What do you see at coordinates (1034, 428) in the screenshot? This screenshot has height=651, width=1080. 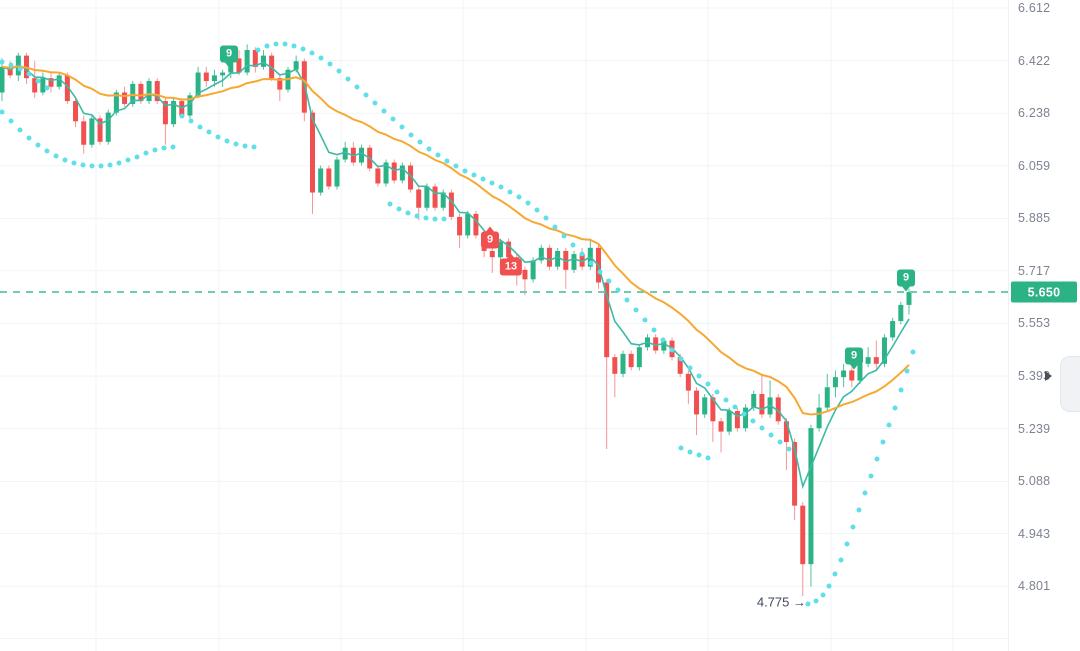 I see `price-axis-label: 5.239` at bounding box center [1034, 428].